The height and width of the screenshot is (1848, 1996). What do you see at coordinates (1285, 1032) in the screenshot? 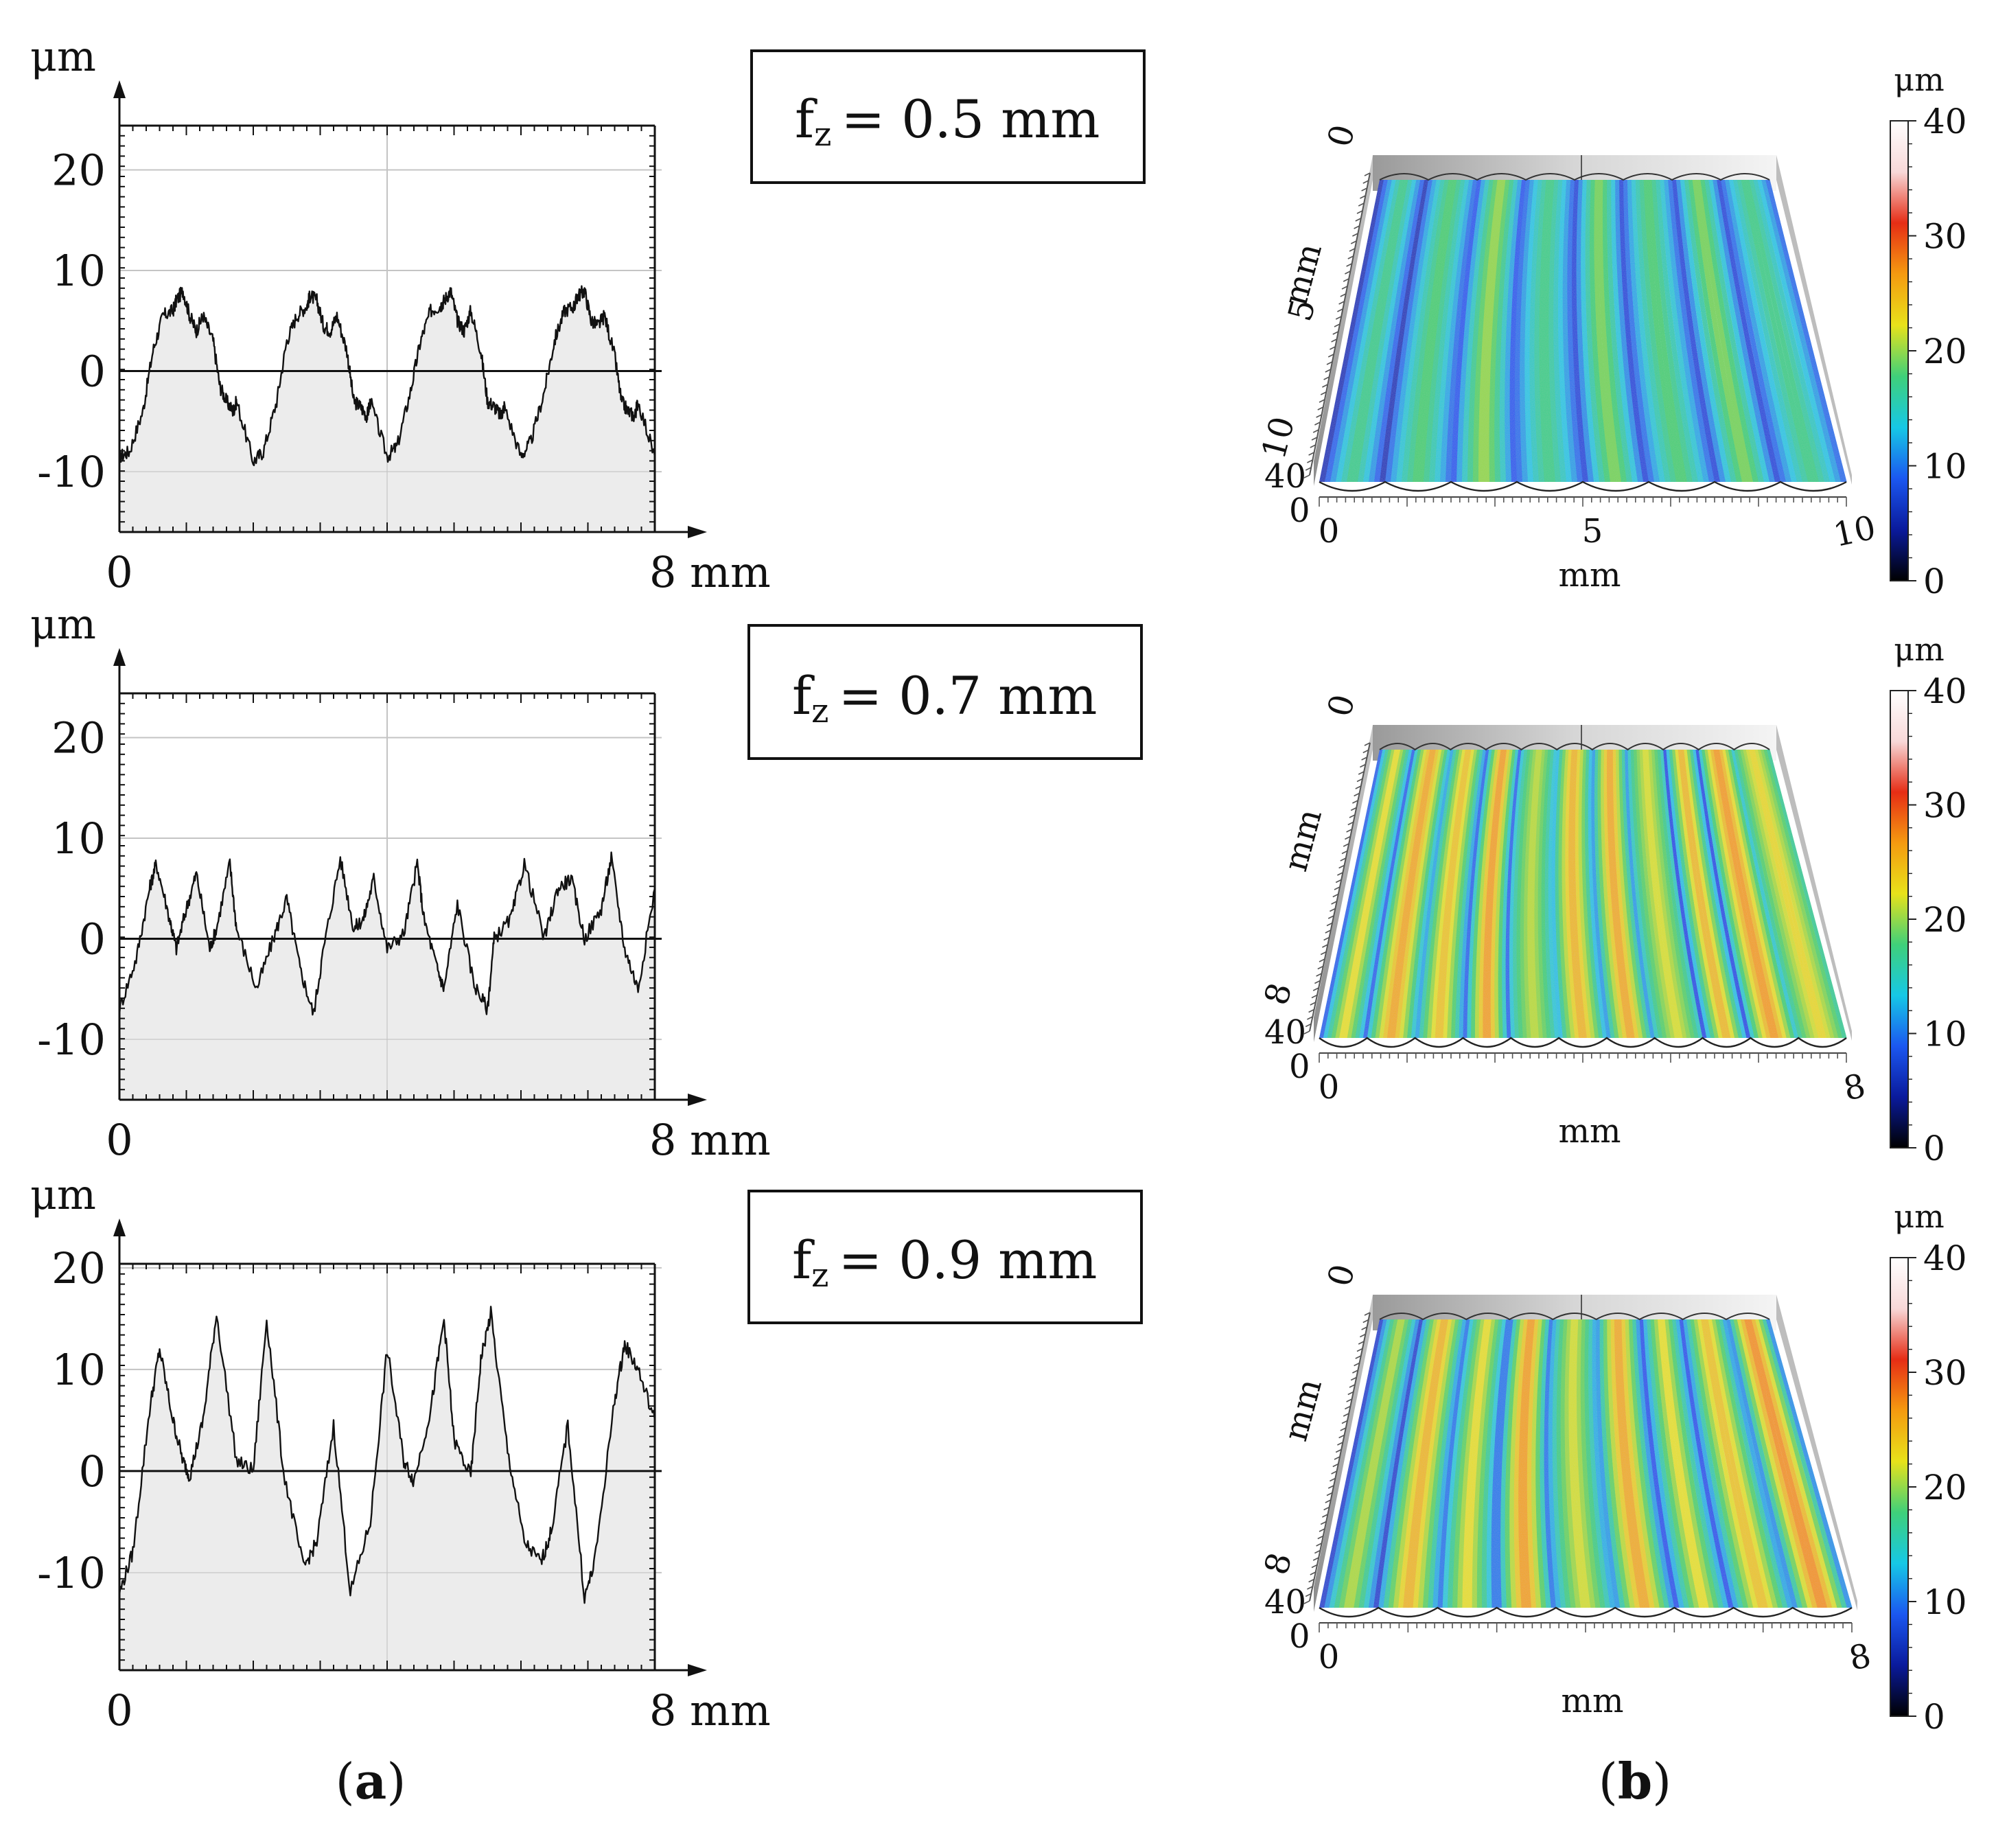
I see `z-axis-label: 40` at bounding box center [1285, 1032].